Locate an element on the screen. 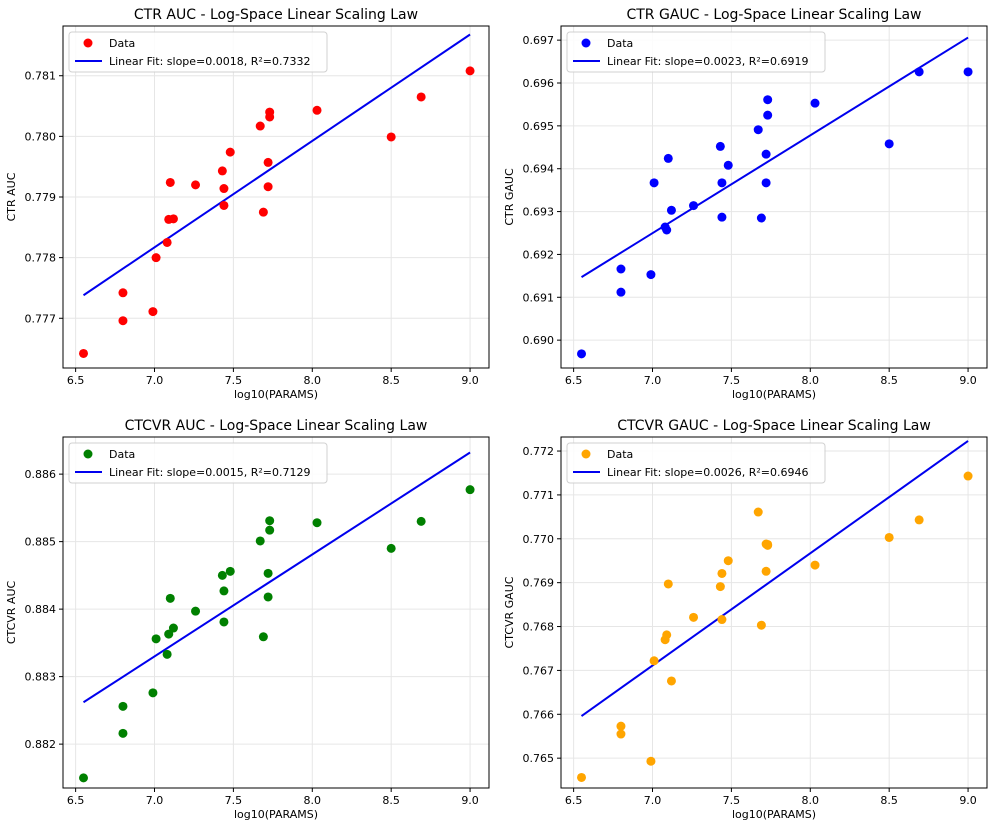  y-axis-label: CTR GAUC is located at coordinates (509, 197).